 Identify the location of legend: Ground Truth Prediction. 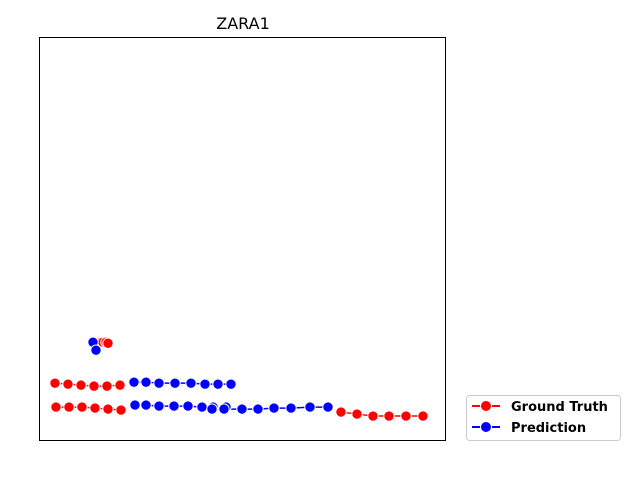
(543, 418).